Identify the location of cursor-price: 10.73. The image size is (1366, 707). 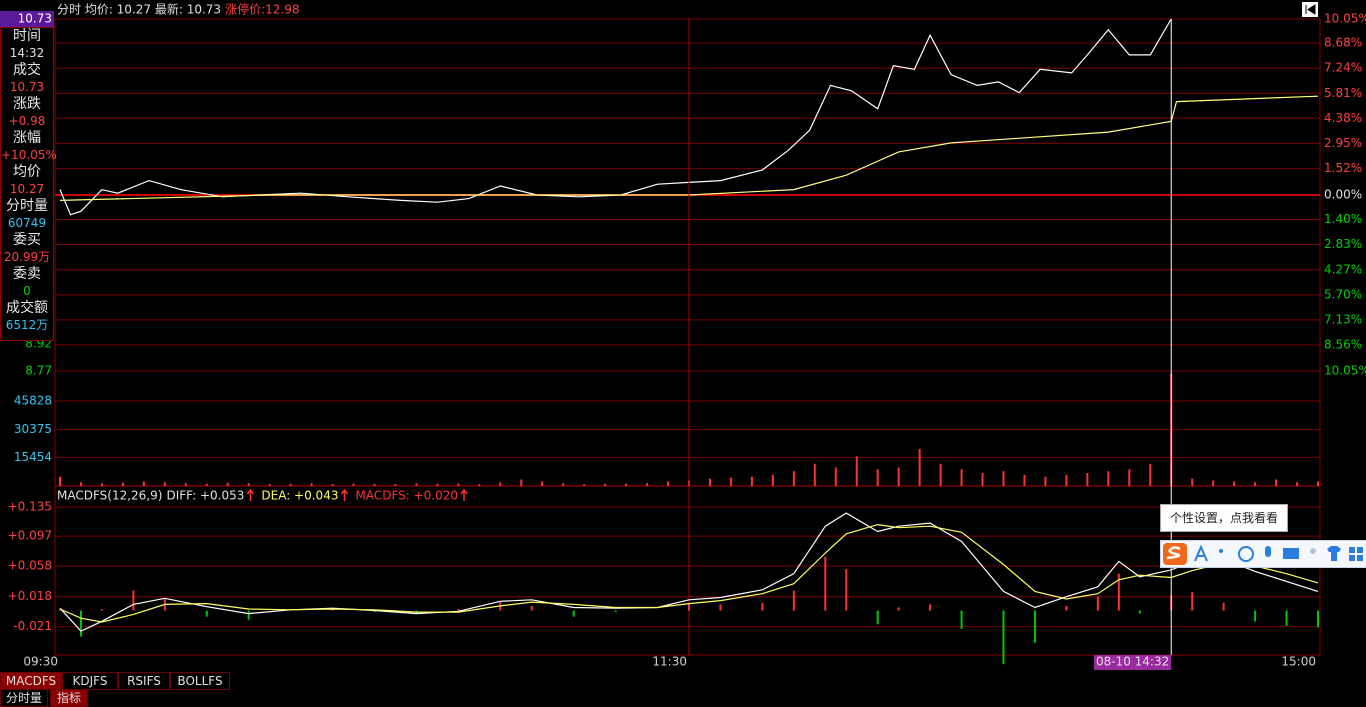
(35, 19).